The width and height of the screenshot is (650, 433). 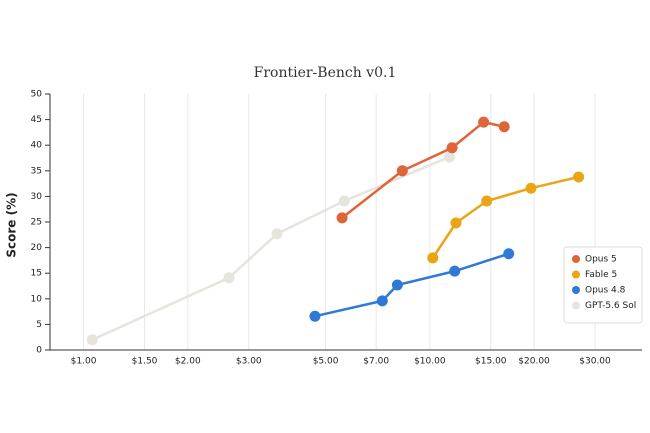 I want to click on y-axis-label: Score (%), so click(x=12, y=224).